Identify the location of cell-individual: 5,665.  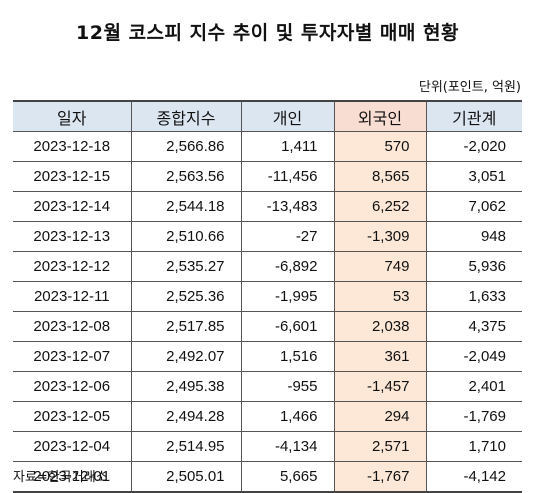
(287, 477).